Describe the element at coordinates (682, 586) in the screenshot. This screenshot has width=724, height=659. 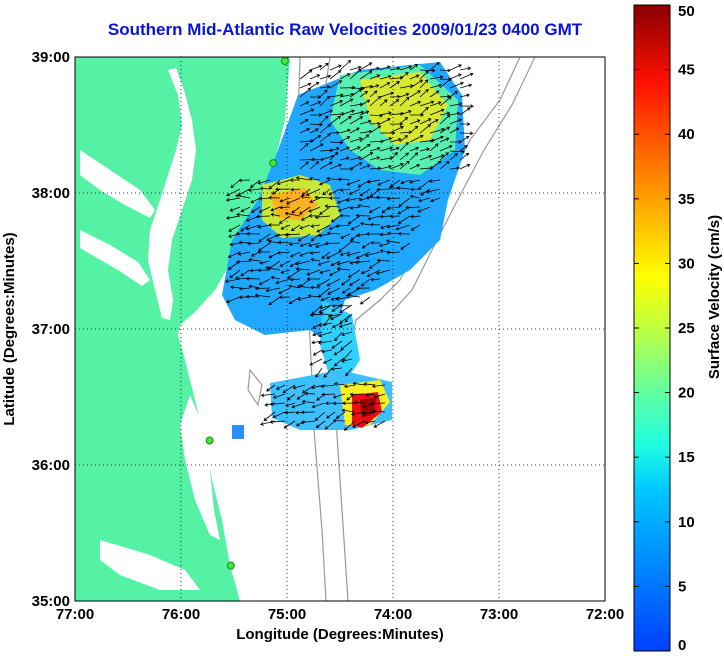
I see `colorbar-tick-label: 5` at that location.